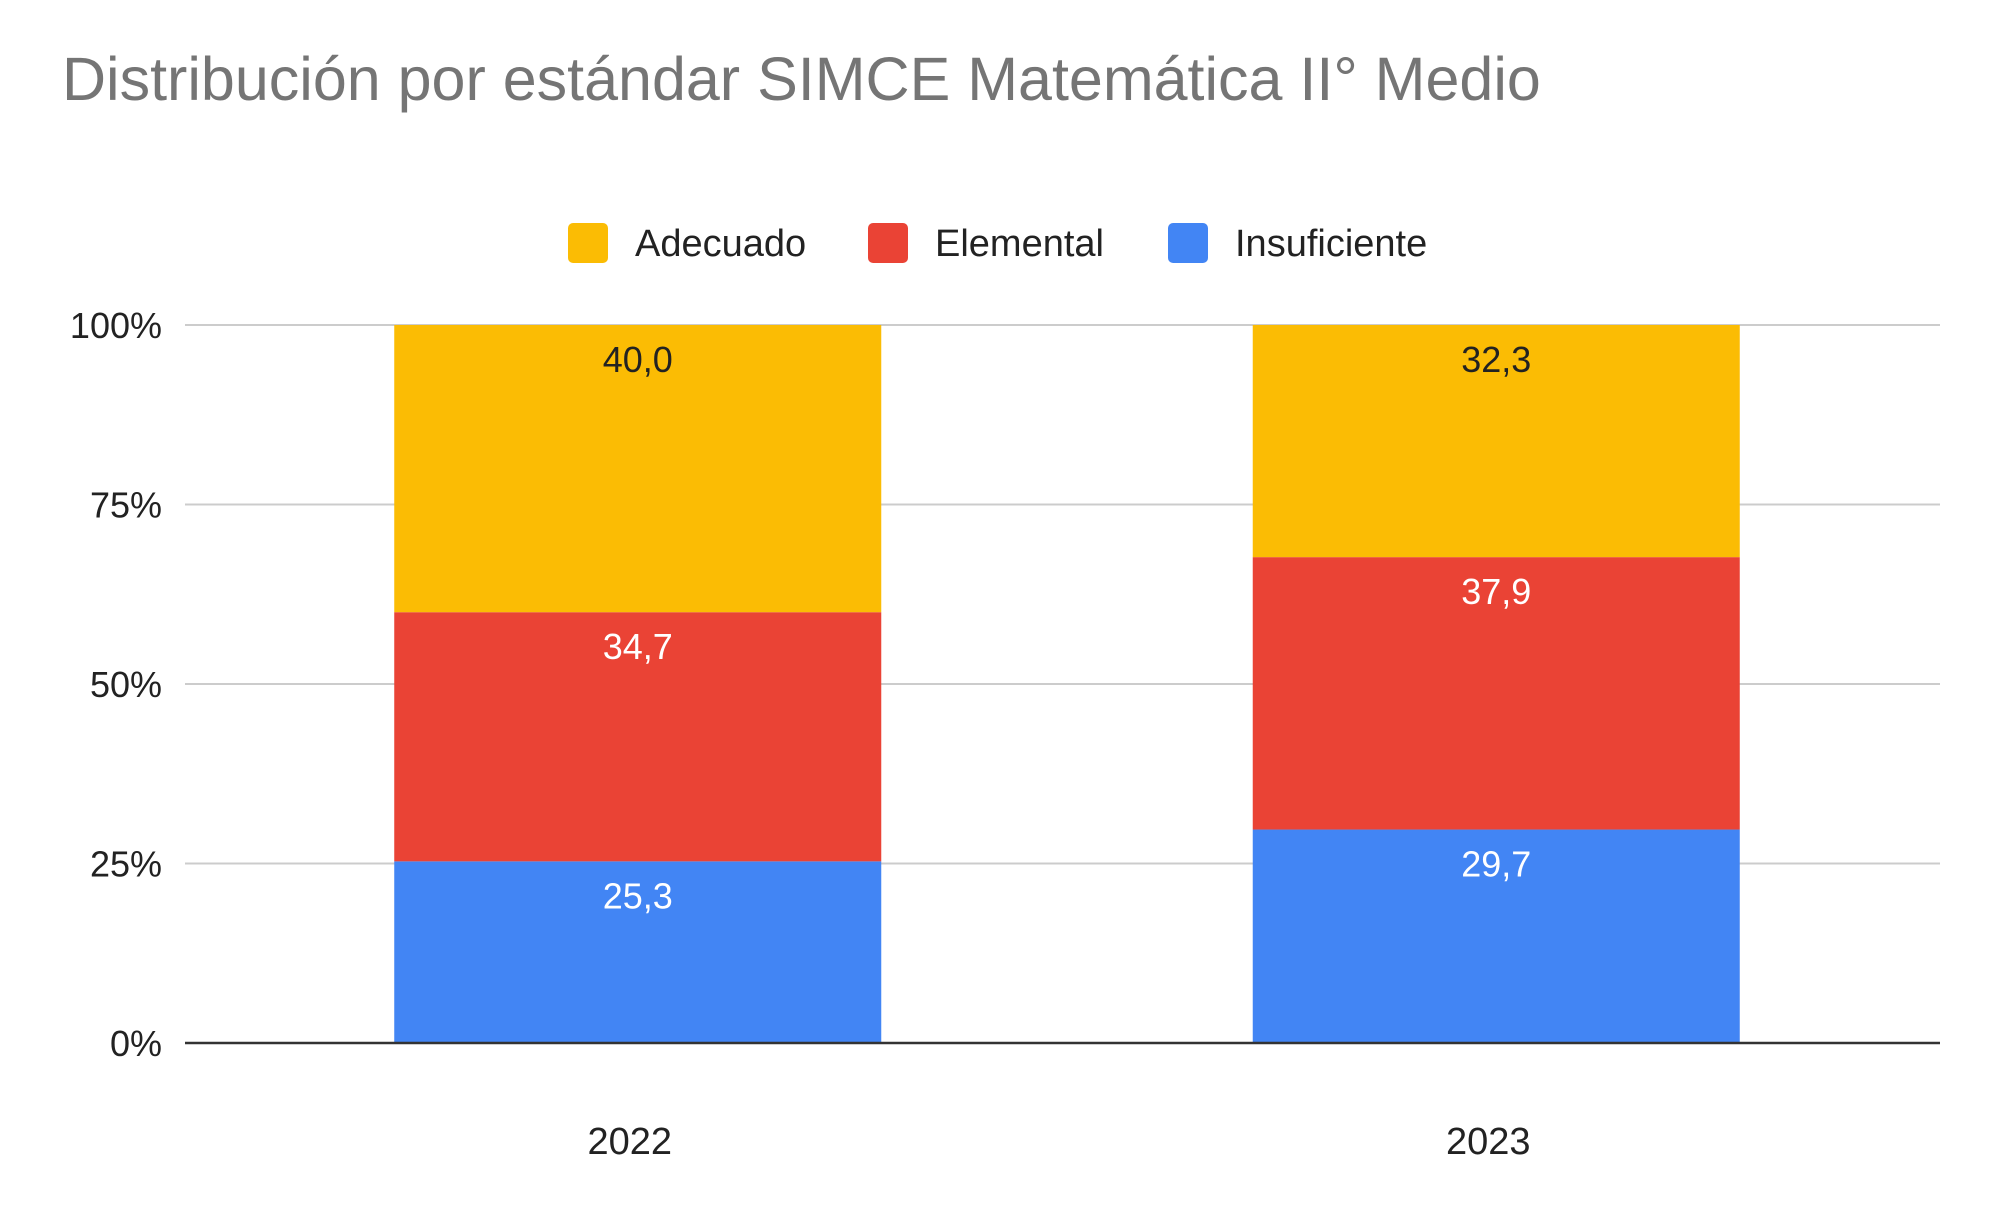  Describe the element at coordinates (136, 1043) in the screenshot. I see `y-tick-label: 0%` at that location.